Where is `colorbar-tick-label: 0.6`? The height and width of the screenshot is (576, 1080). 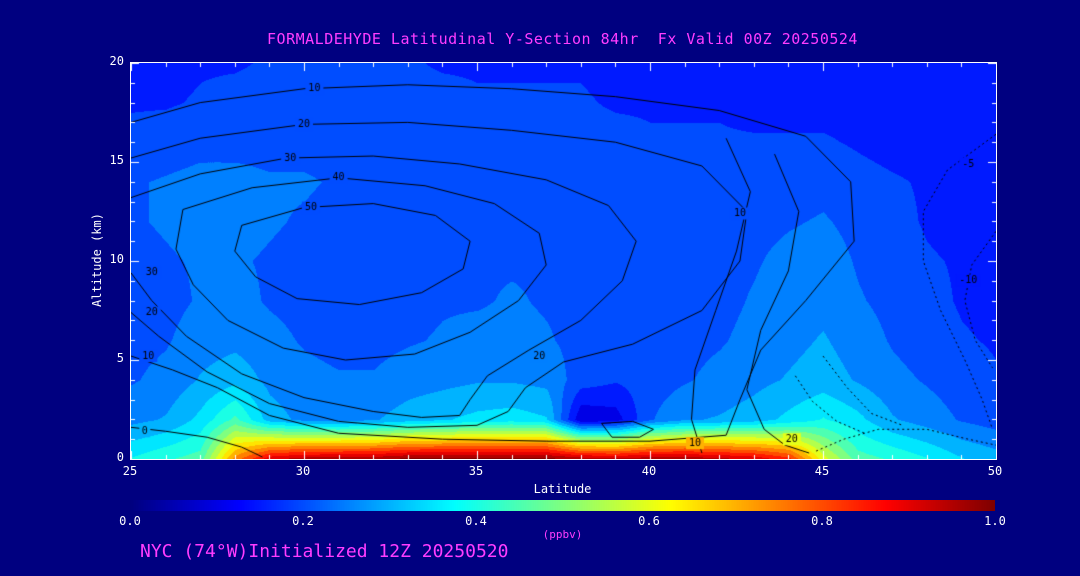 colorbar-tick-label: 0.6 is located at coordinates (649, 521).